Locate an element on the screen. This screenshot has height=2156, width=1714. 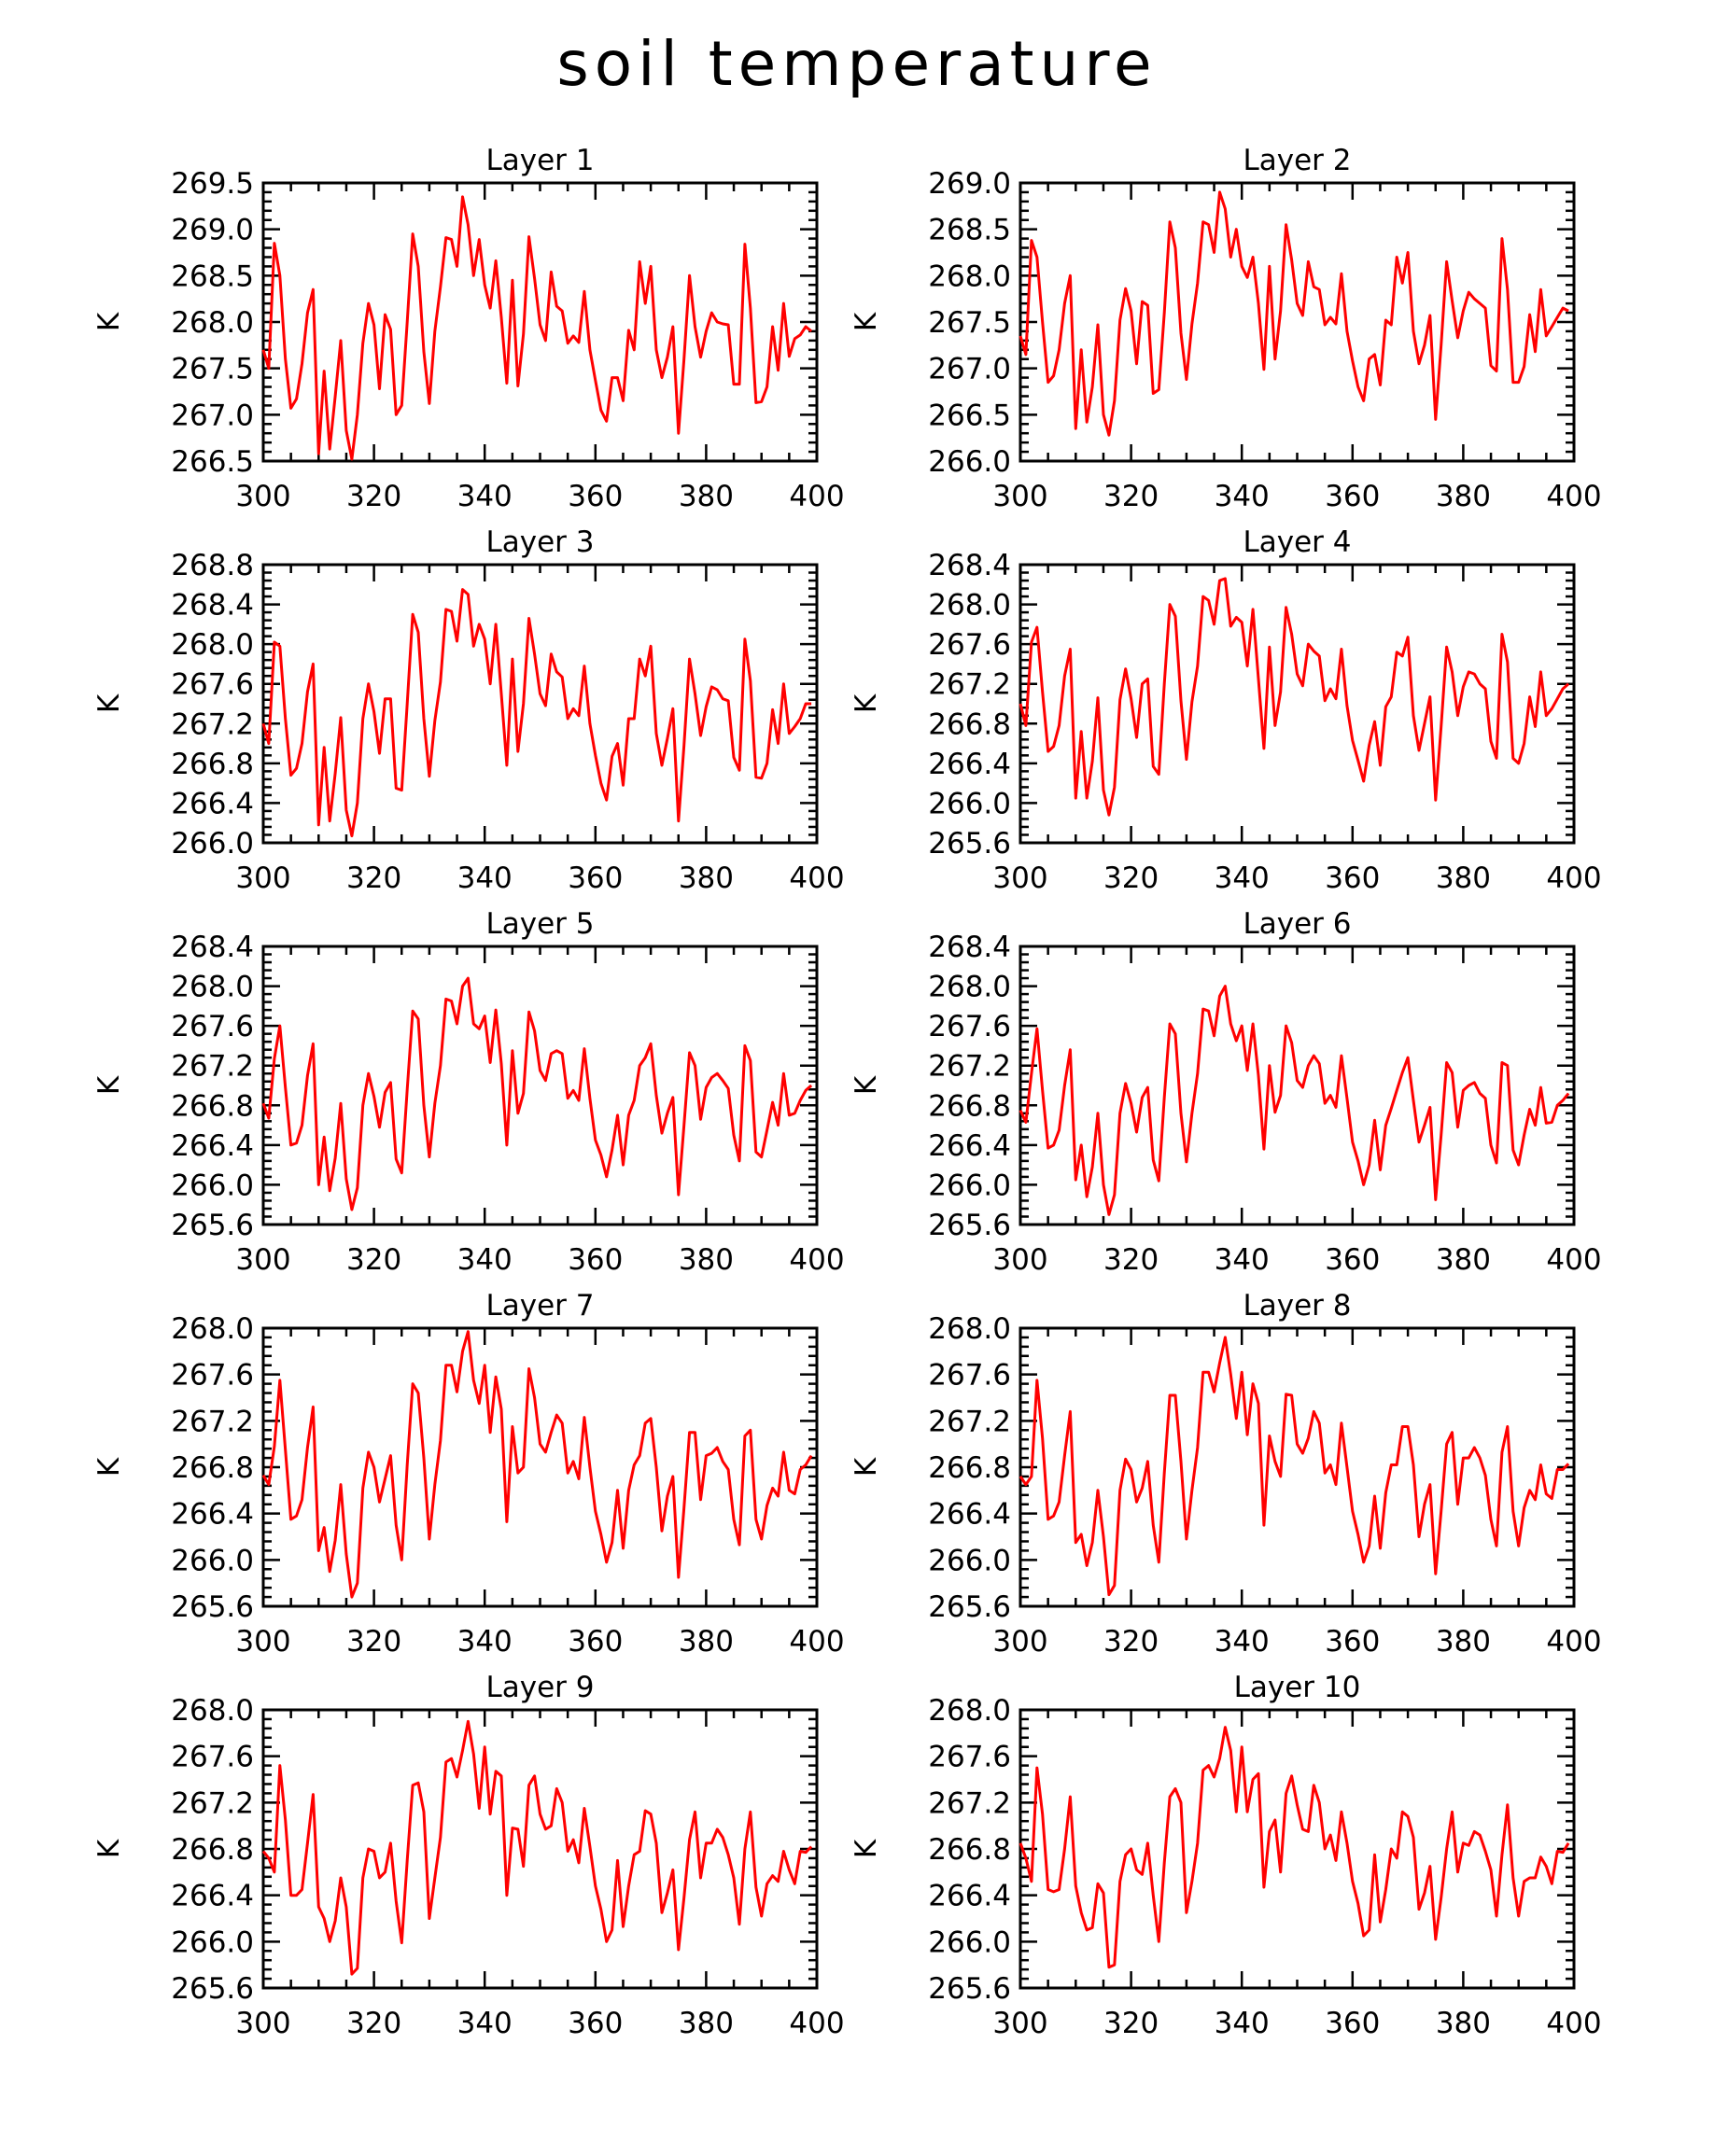
y-tick-label: 269.5 is located at coordinates (213, 184).